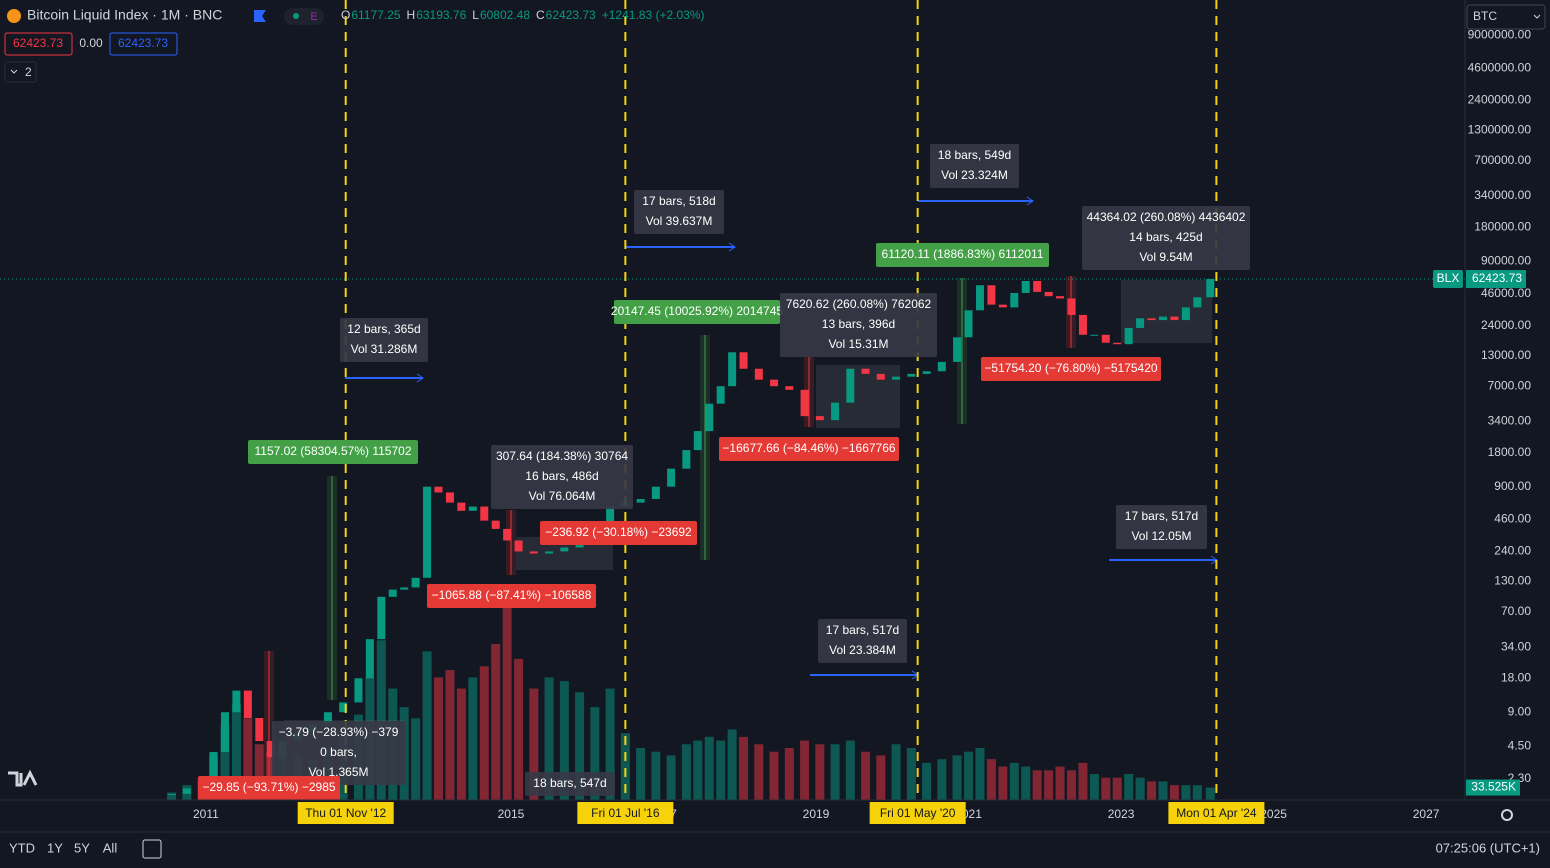 The height and width of the screenshot is (868, 1550). Describe the element at coordinates (678, 201) in the screenshot. I see `annotation-text: 17 bars, 518d` at that location.